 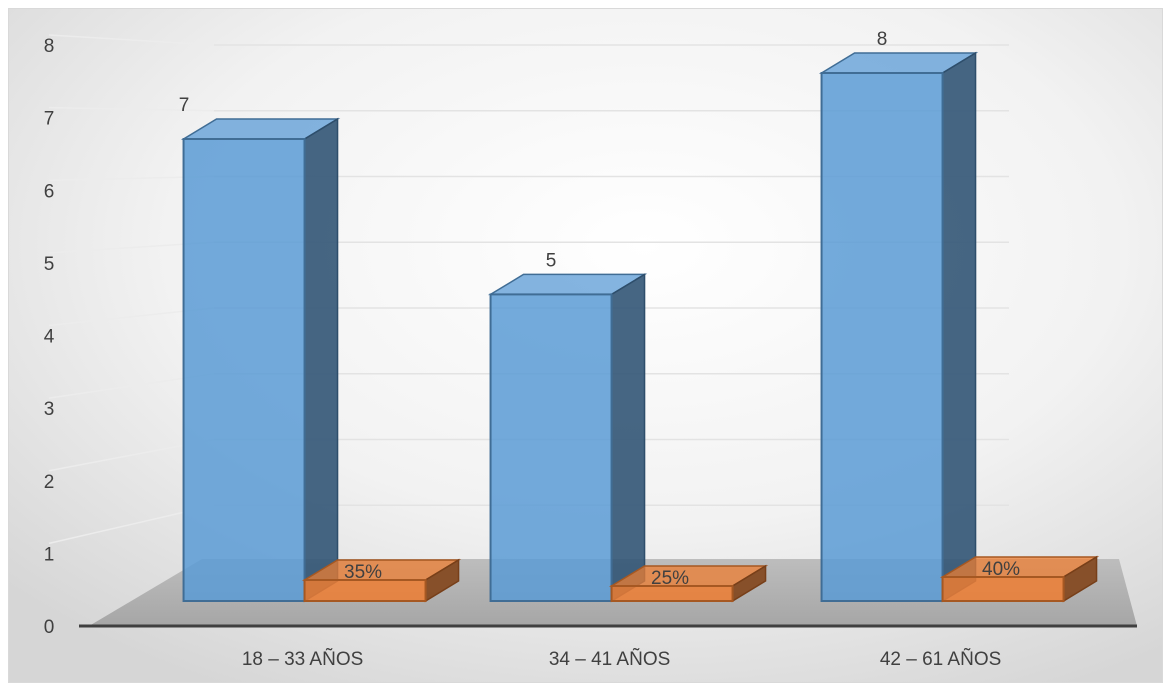 What do you see at coordinates (670, 578) in the screenshot?
I see `data-label-series2: 25%` at bounding box center [670, 578].